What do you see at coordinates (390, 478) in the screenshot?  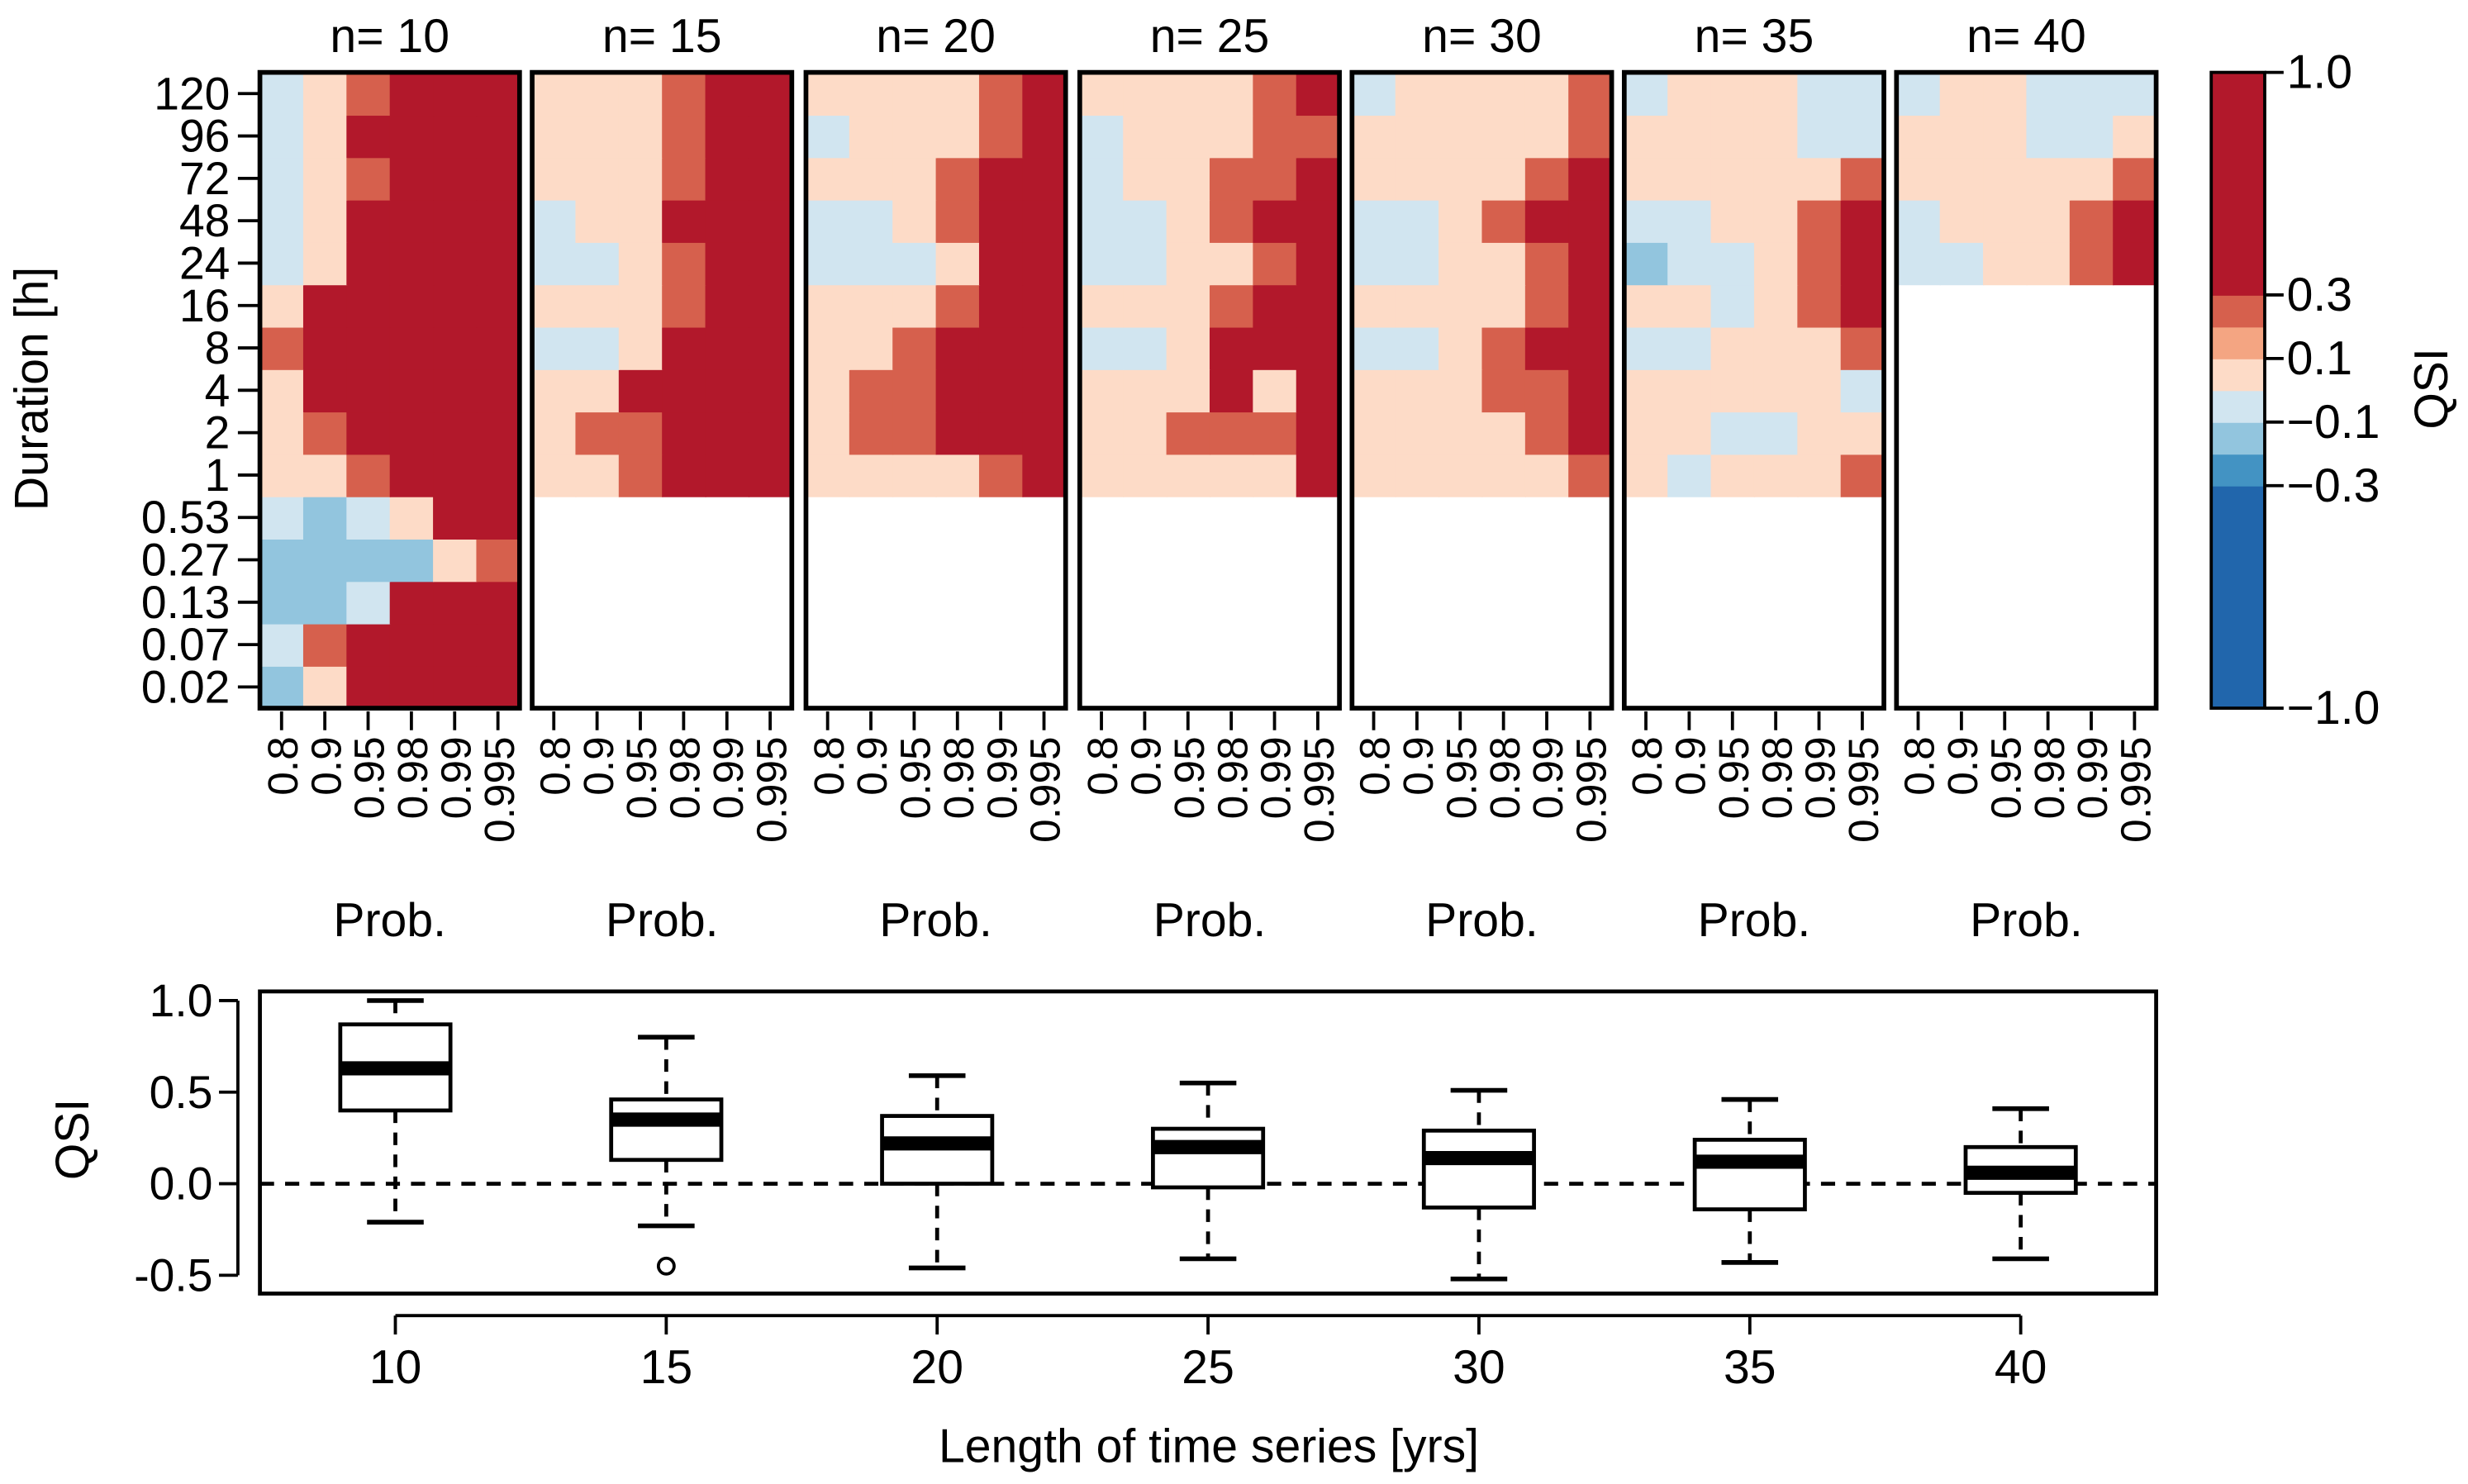 I see `heatmap-panel-1: n= 10 0.80.90.950.980.990.995 Prob.` at bounding box center [390, 478].